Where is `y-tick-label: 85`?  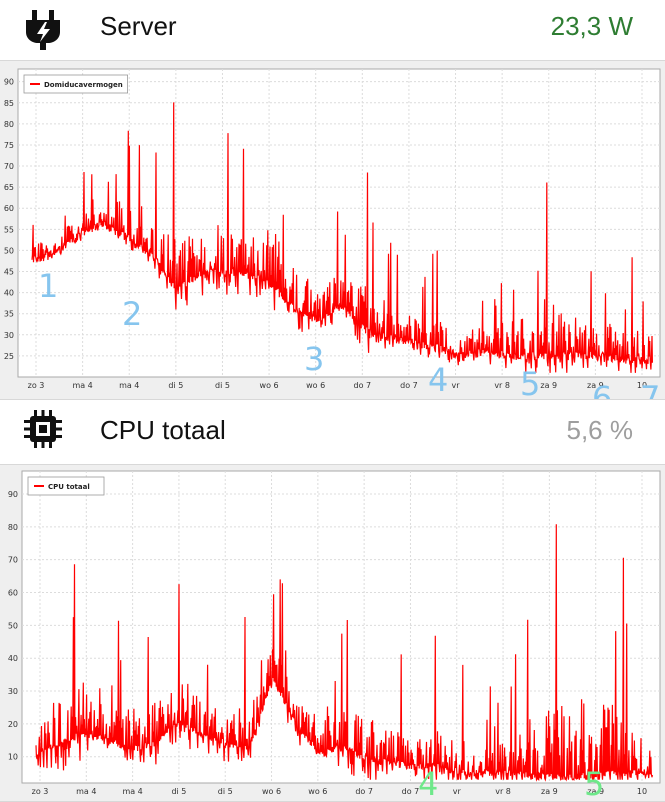
y-tick-label: 85 is located at coordinates (9, 103).